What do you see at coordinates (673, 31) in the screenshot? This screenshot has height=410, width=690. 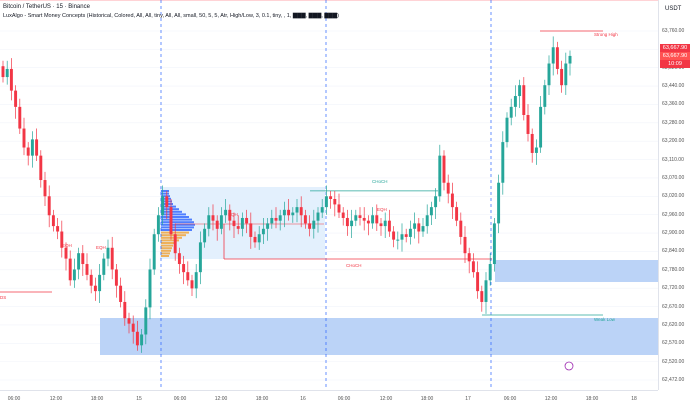 I see `price-tick-label: 63,760.00` at bounding box center [673, 31].